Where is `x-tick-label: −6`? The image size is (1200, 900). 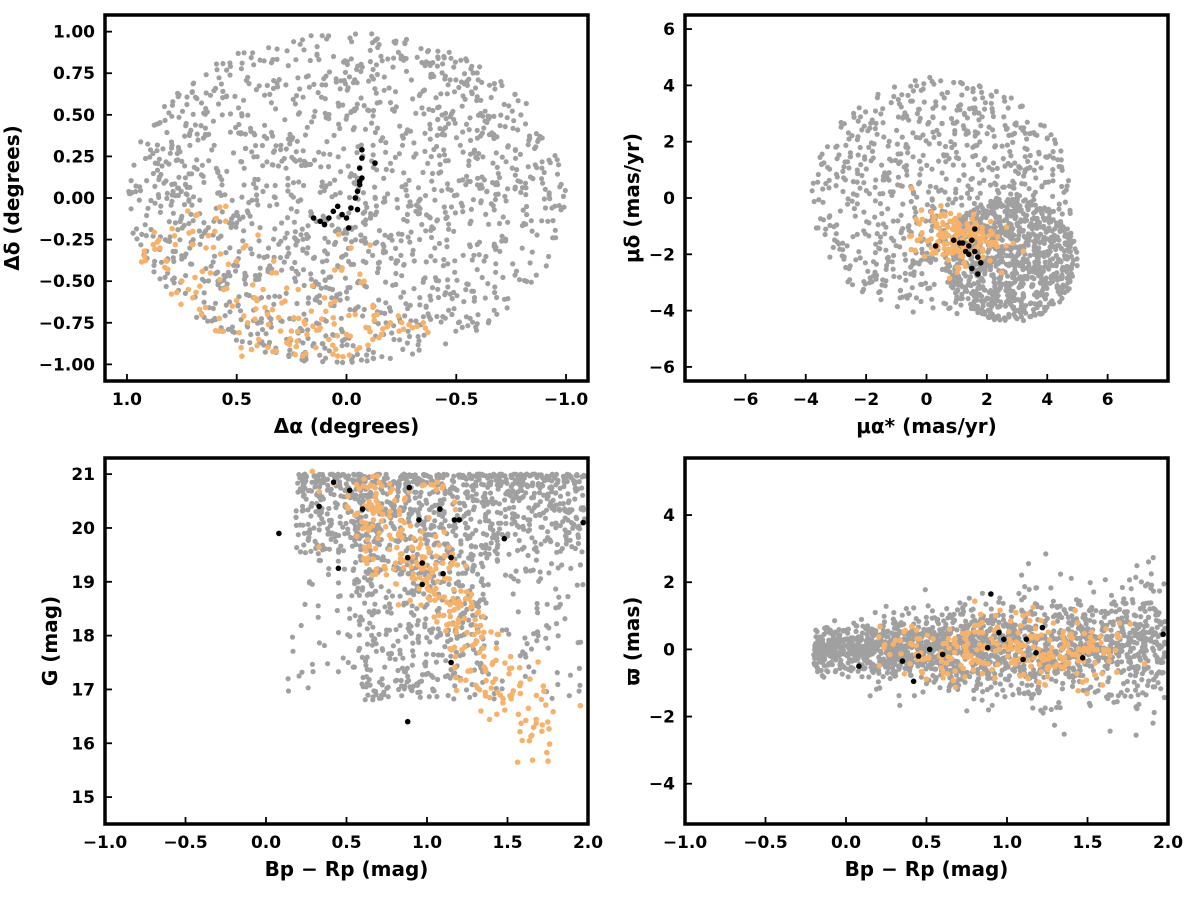
x-tick-label: −6 is located at coordinates (745, 400).